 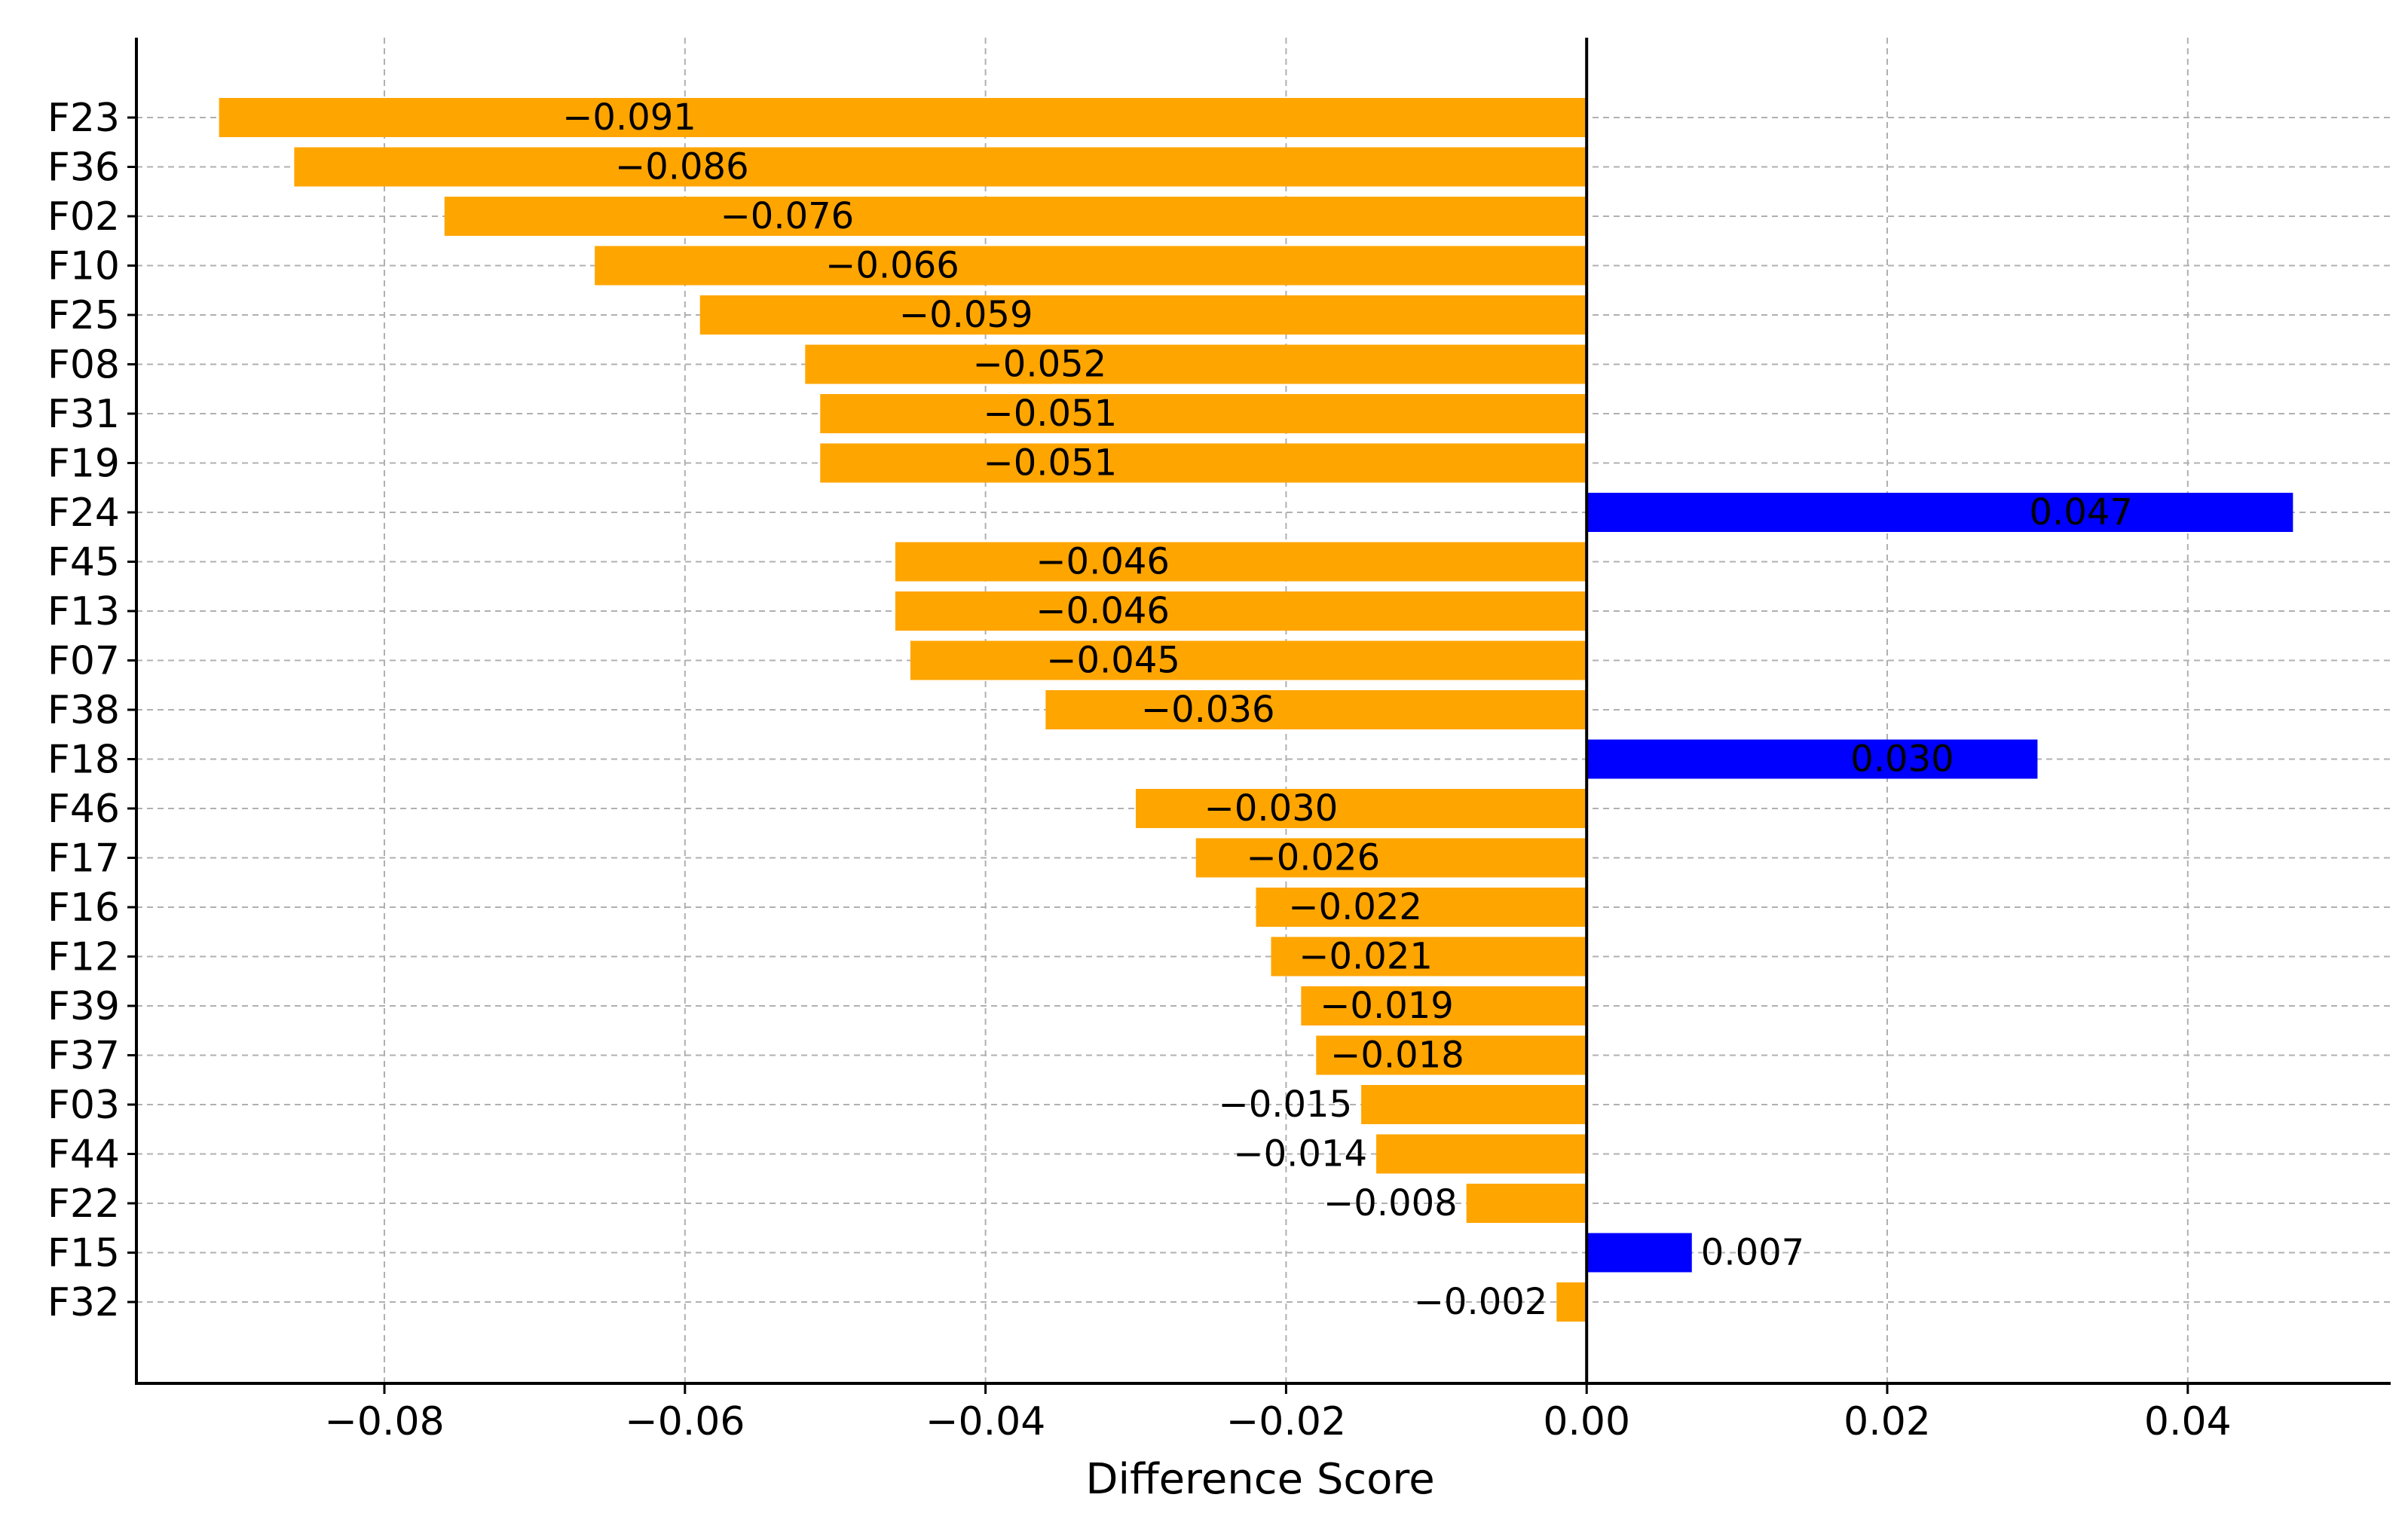 I want to click on y-tick-label-f07: F07, so click(x=83, y=661).